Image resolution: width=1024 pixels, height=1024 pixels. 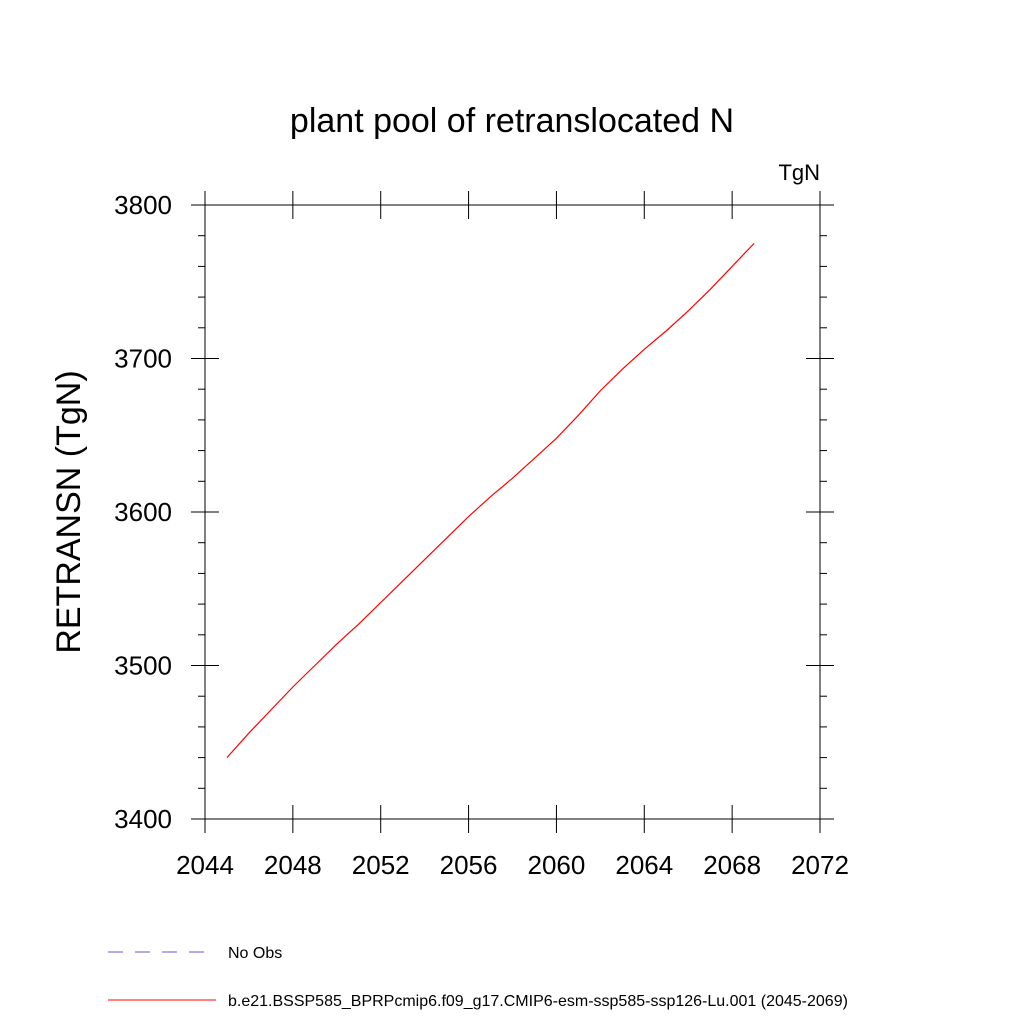 What do you see at coordinates (205, 865) in the screenshot?
I see `x-tick-label: 2044` at bounding box center [205, 865].